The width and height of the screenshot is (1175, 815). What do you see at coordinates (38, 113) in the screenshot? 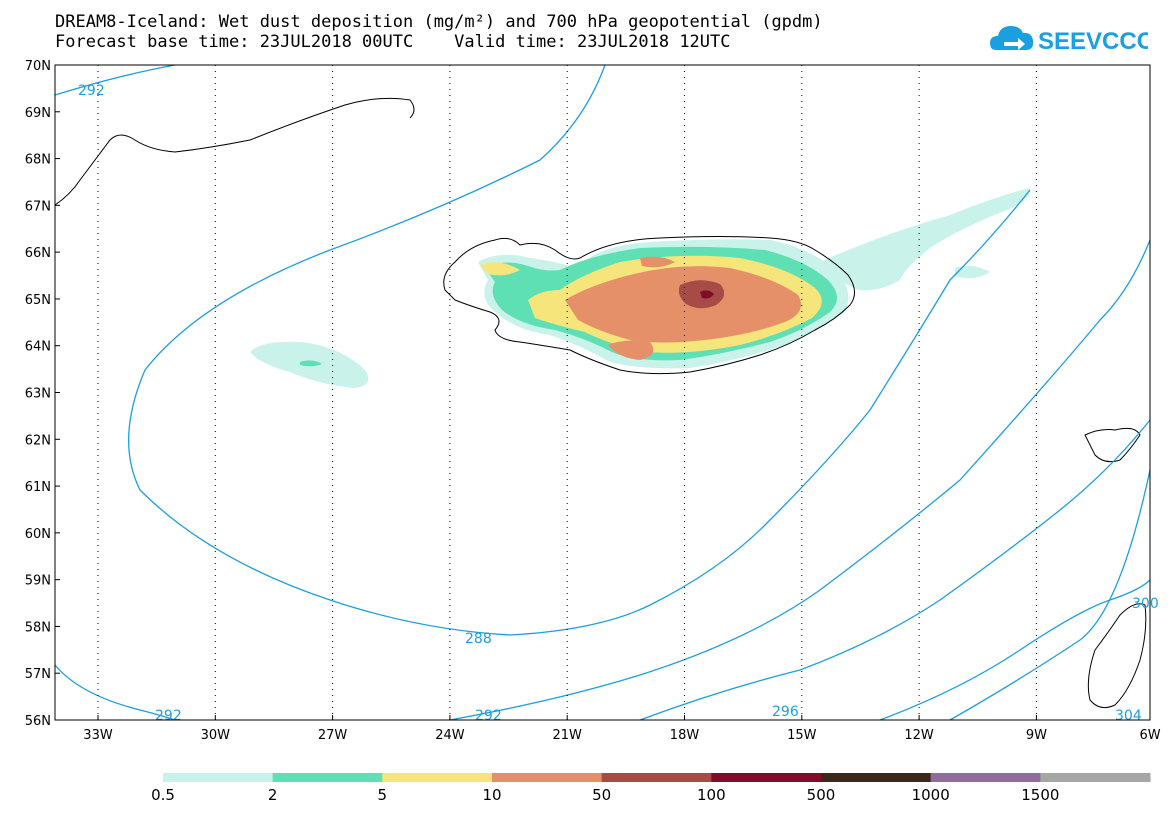
I see `latitude-label: 69N` at bounding box center [38, 113].